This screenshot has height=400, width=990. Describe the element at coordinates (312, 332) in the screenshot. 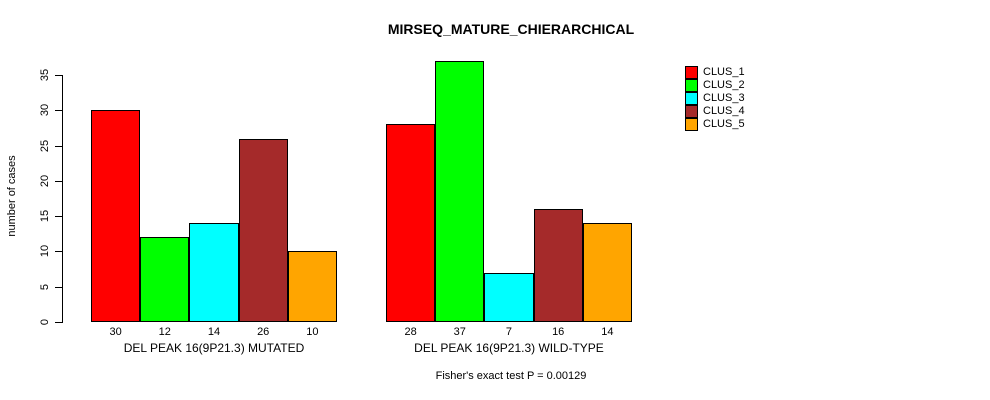

I see `bar-value-label: 10` at that location.